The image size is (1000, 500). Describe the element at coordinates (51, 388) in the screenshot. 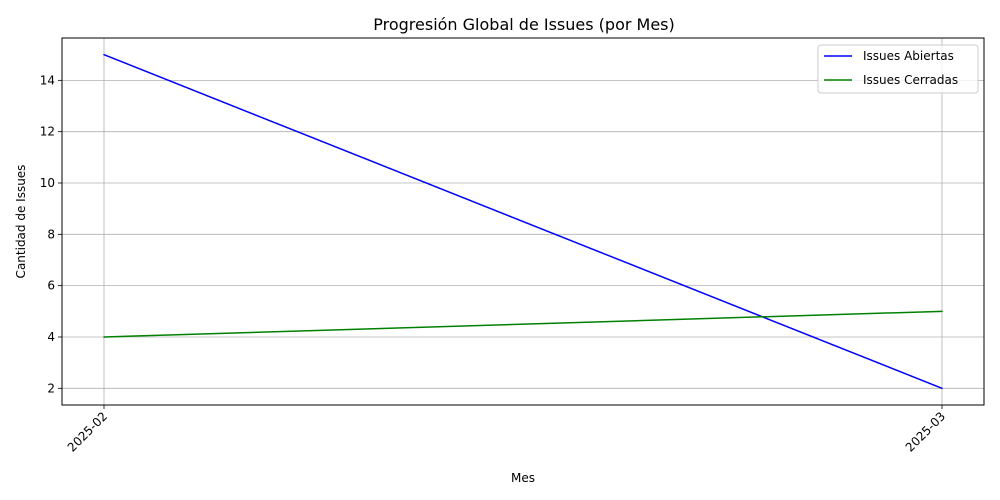

I see `y-tick-label: 2` at that location.